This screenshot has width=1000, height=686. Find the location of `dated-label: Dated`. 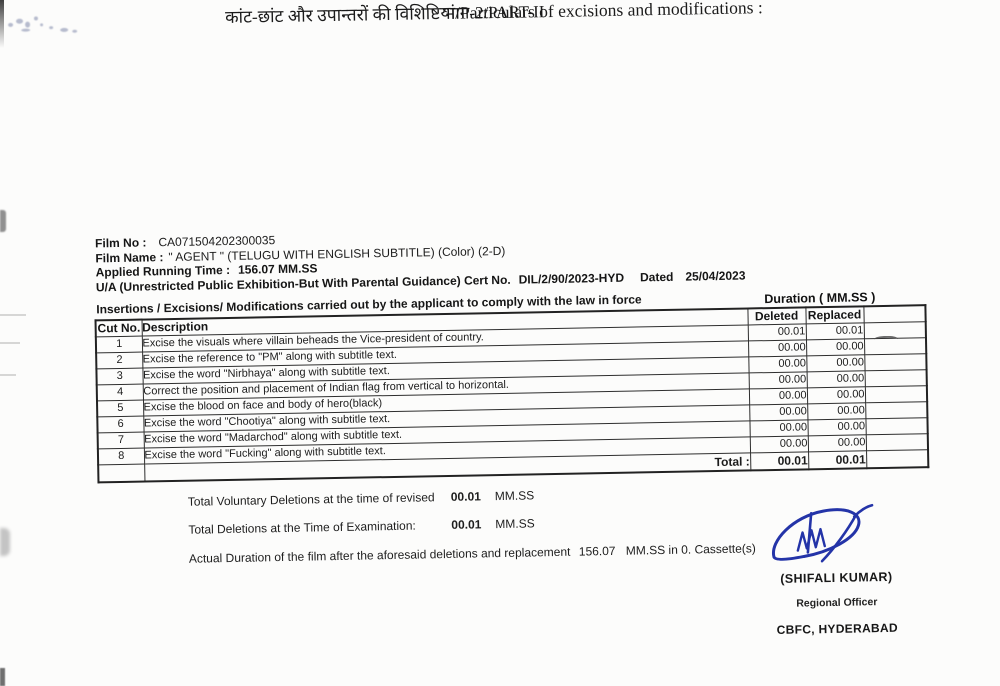

dated-label: Dated is located at coordinates (656, 277).